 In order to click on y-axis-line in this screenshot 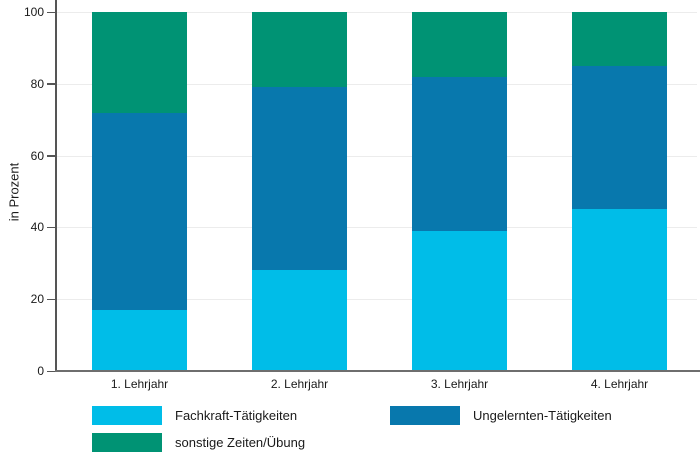, I will do `click(56, 185)`.